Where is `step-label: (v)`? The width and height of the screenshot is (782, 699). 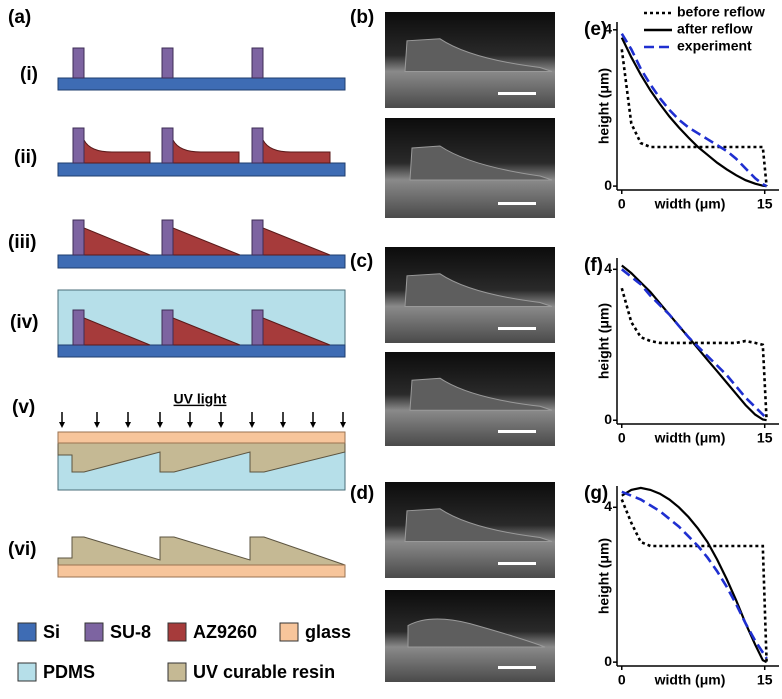 step-label: (v) is located at coordinates (23, 407).